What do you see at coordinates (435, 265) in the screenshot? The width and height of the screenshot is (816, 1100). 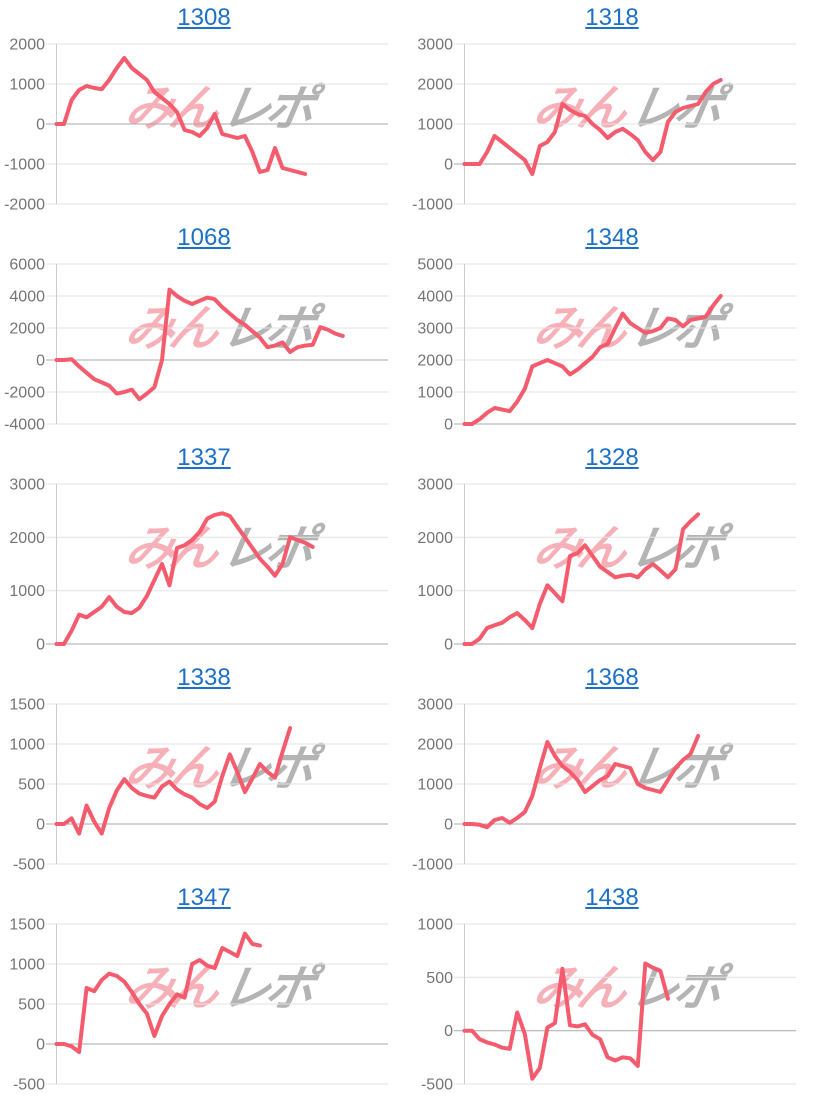 I see `svg-text: 5000` at bounding box center [435, 265].